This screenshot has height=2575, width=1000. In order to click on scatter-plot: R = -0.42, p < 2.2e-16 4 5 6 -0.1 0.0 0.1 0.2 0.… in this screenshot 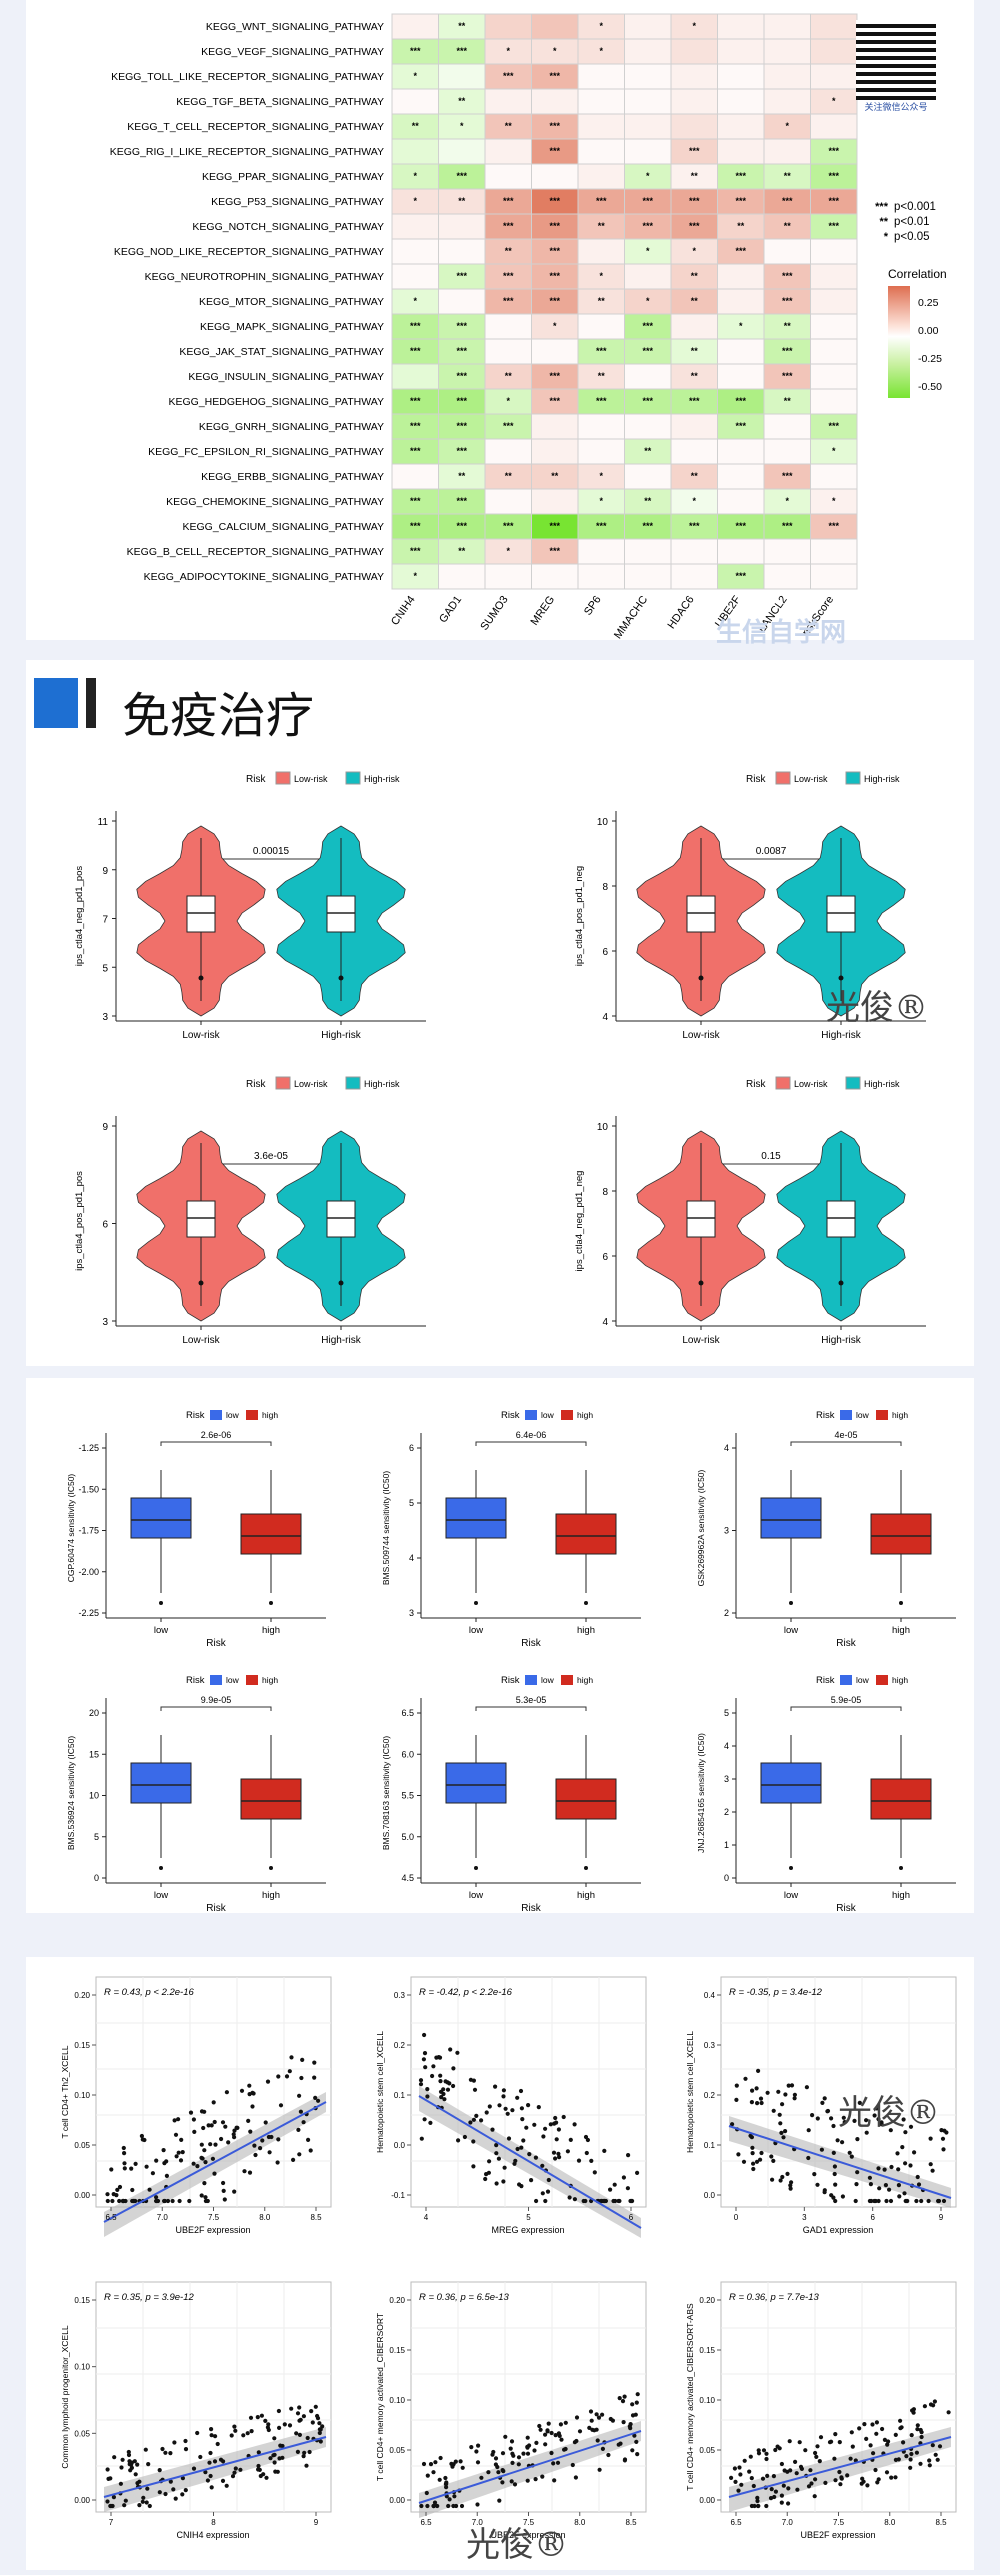, I will do `click(511, 2107)`.